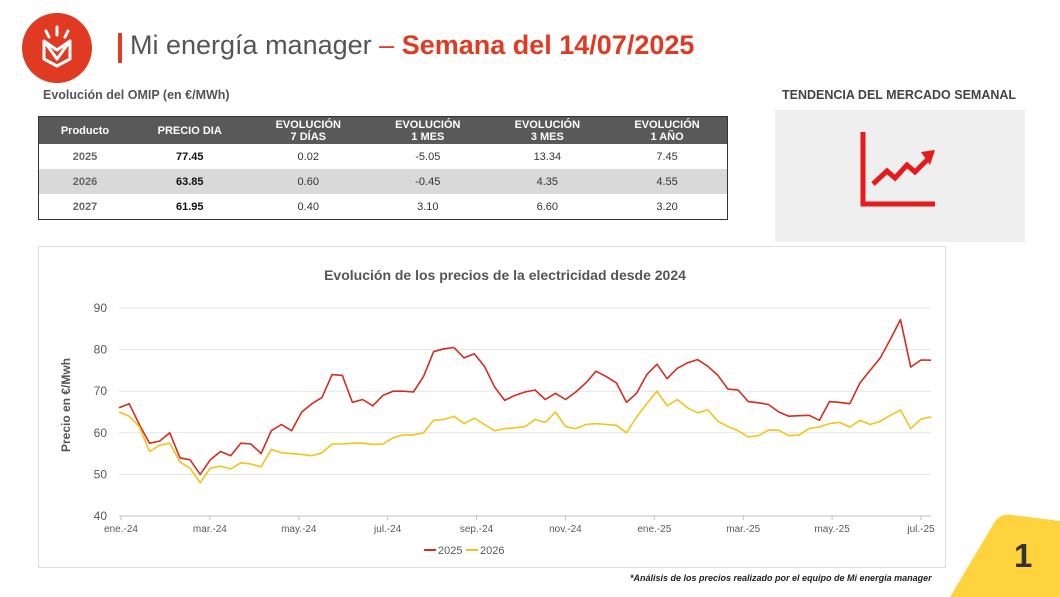  What do you see at coordinates (308, 136) in the screenshot?
I see `omip-col-header-text: 7 DÍAS` at bounding box center [308, 136].